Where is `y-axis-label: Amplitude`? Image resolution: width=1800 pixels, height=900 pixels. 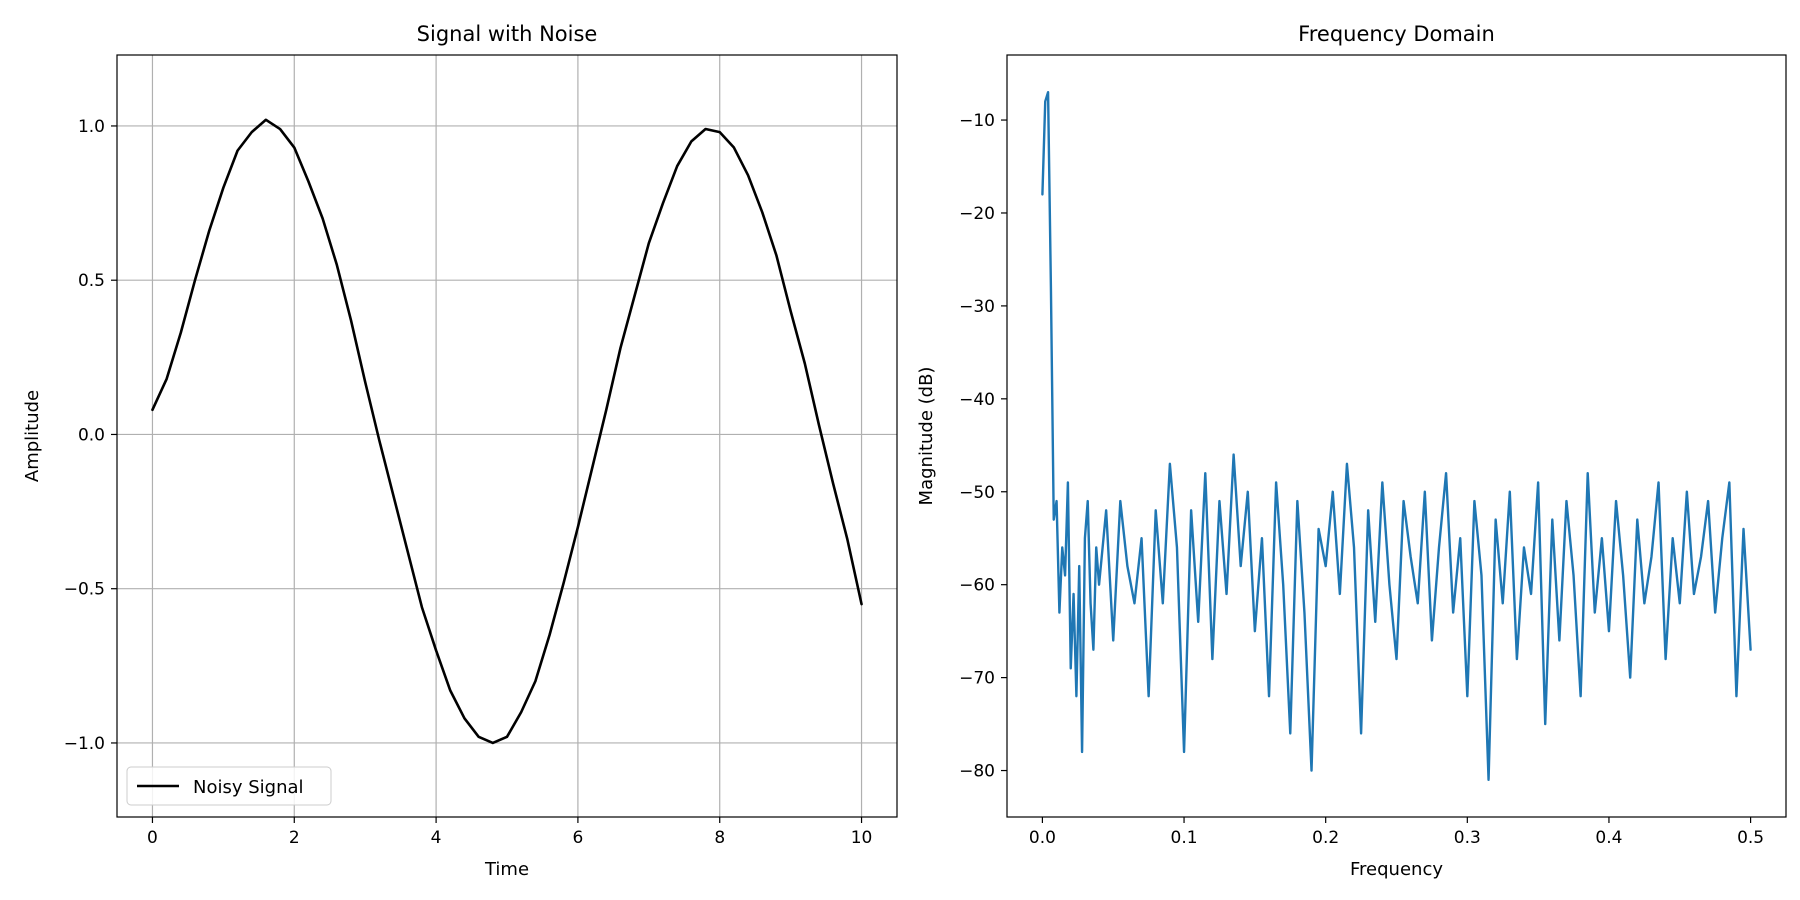 y-axis-label: Amplitude is located at coordinates (32, 436).